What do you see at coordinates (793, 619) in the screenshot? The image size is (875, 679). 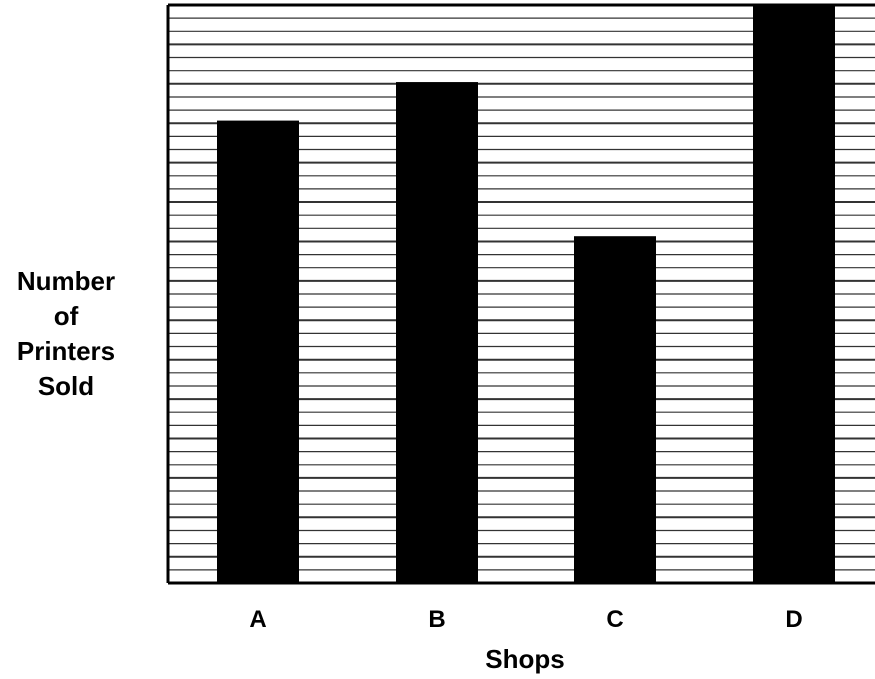 I see `x-tick-label-D: D` at bounding box center [793, 619].